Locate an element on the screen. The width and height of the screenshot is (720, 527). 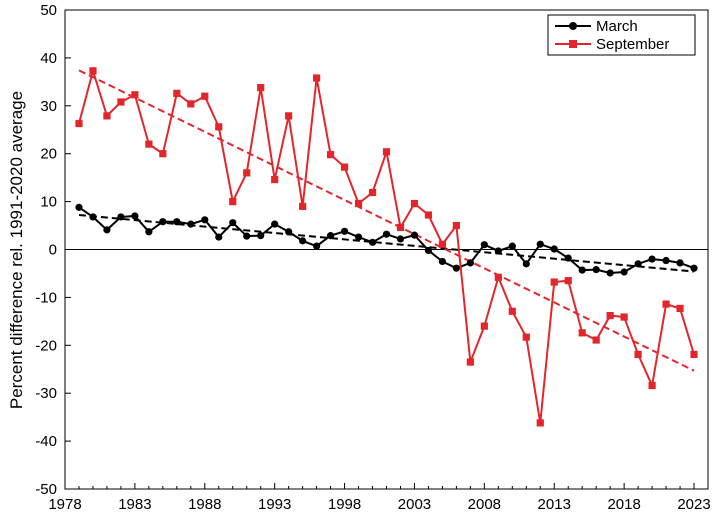
legend-march-label: March is located at coordinates (617, 26).